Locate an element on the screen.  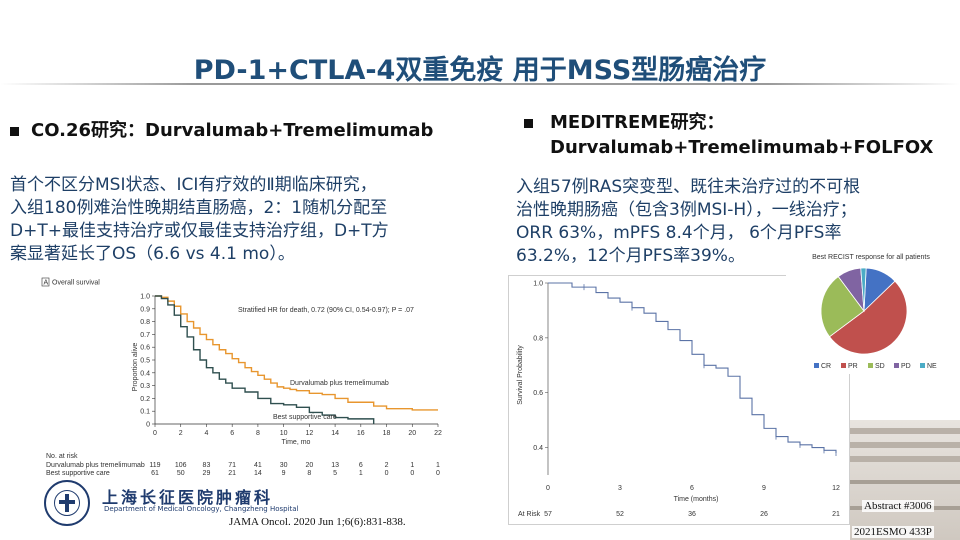
esmo-label: 2021ESMO 433P is located at coordinates (893, 532).